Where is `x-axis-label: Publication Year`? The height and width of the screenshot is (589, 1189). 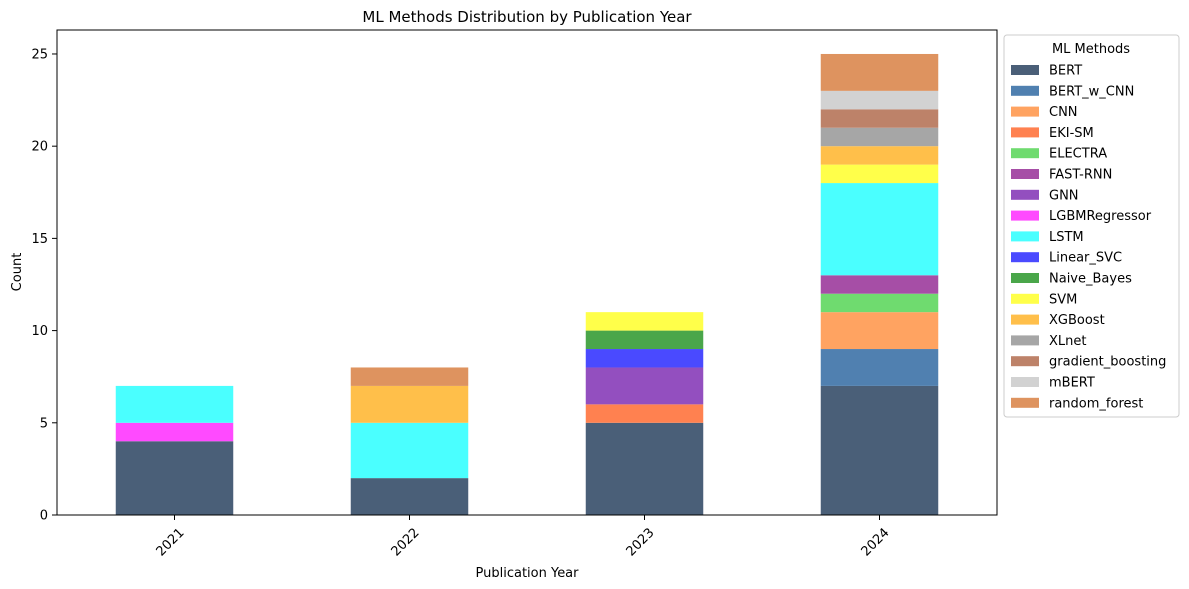 x-axis-label: Publication Year is located at coordinates (528, 573).